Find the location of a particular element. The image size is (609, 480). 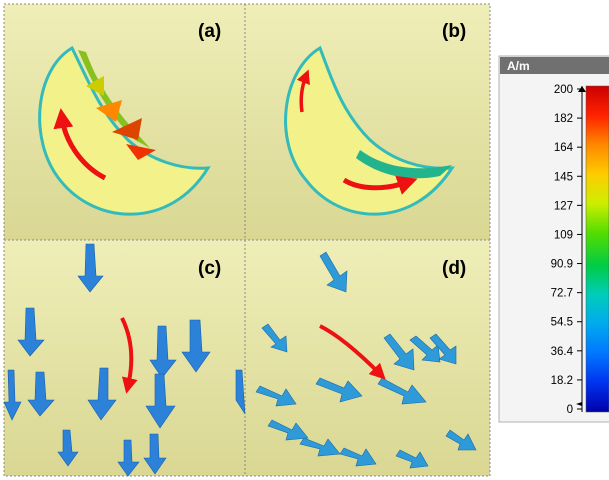

colorbar-unit: A/m is located at coordinates (518, 66).